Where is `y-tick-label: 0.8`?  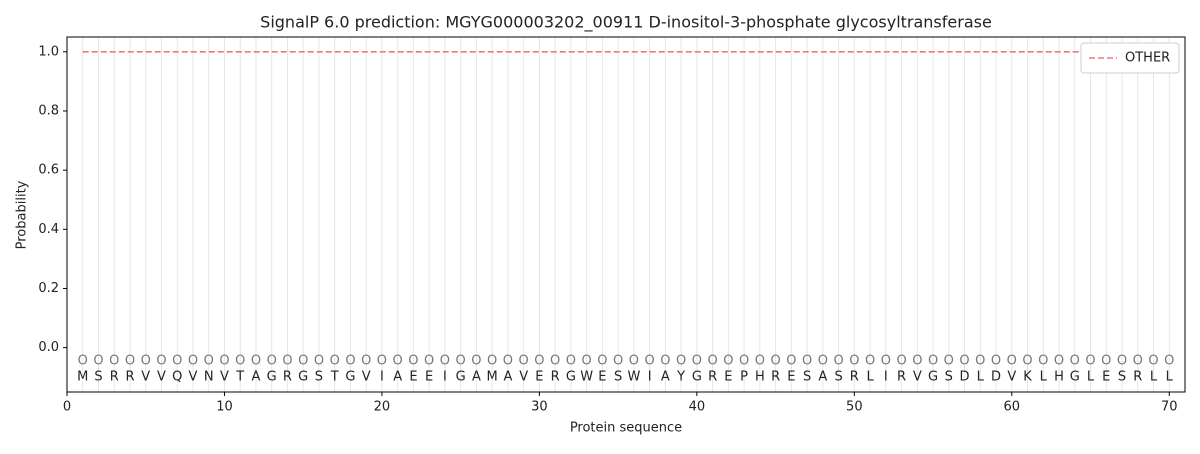 y-tick-label: 0.8 is located at coordinates (48, 110).